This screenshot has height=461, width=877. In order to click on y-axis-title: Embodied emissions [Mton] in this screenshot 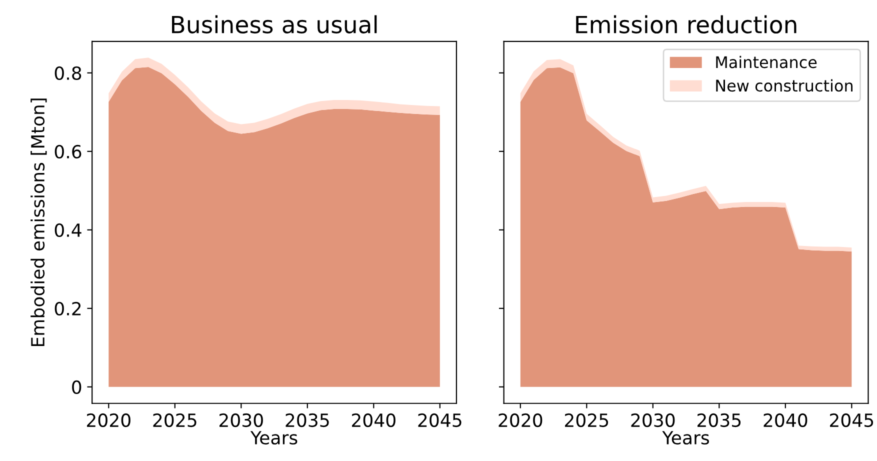, I will do `click(38, 222)`.